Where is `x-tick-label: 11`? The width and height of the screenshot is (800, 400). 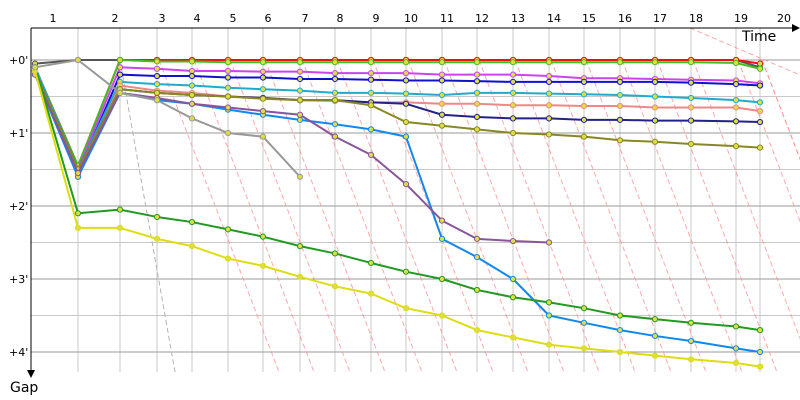 x-tick-label: 11 is located at coordinates (447, 18).